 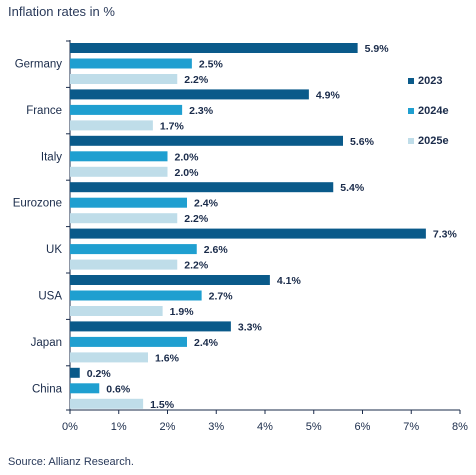 What do you see at coordinates (118, 389) in the screenshot?
I see `value-label: 0.6%` at bounding box center [118, 389].